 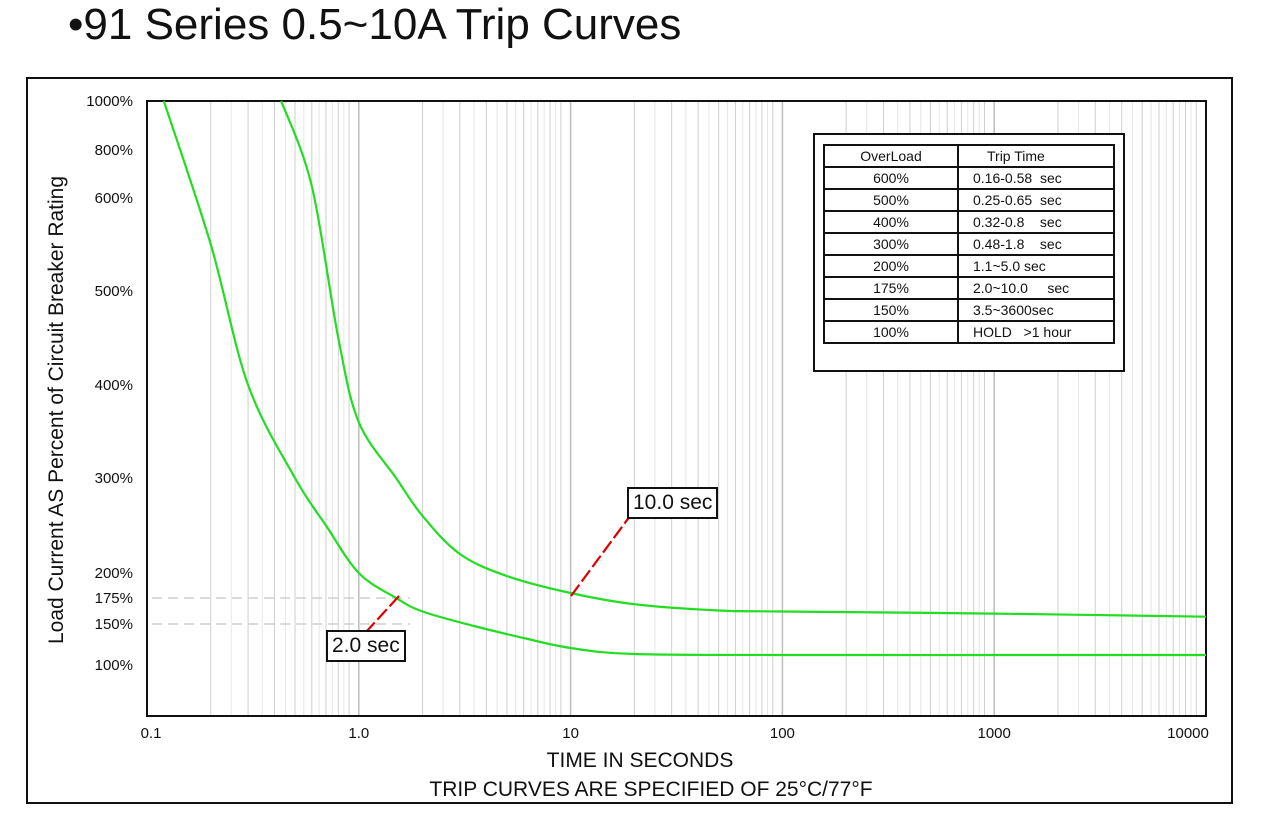 I want to click on trip-time-cell: HOLD >1 hour, so click(x=1036, y=332).